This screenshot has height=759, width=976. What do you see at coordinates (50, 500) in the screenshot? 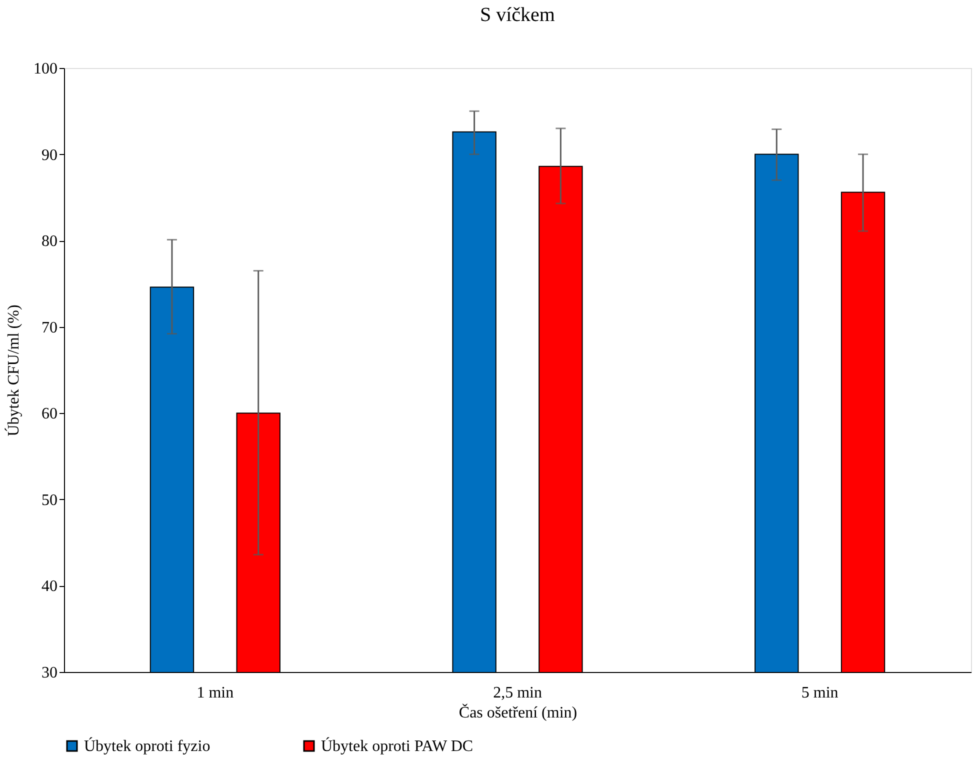
I see `y-tick-label: 50` at bounding box center [50, 500].